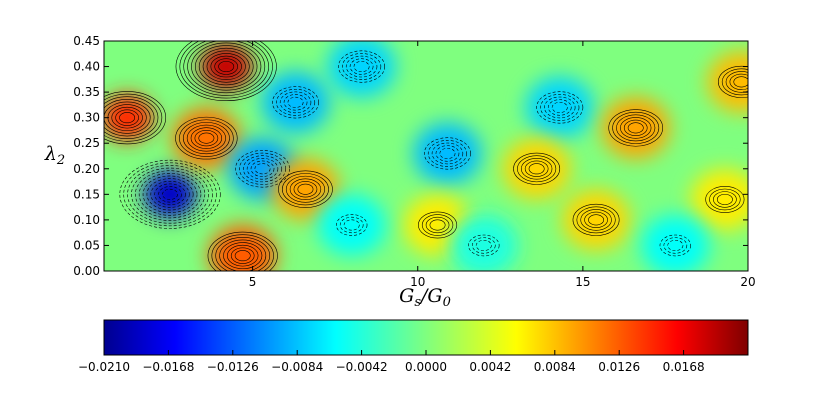  Describe the element at coordinates (425, 297) in the screenshot. I see `x-axis-label: Gs/G0` at that location.